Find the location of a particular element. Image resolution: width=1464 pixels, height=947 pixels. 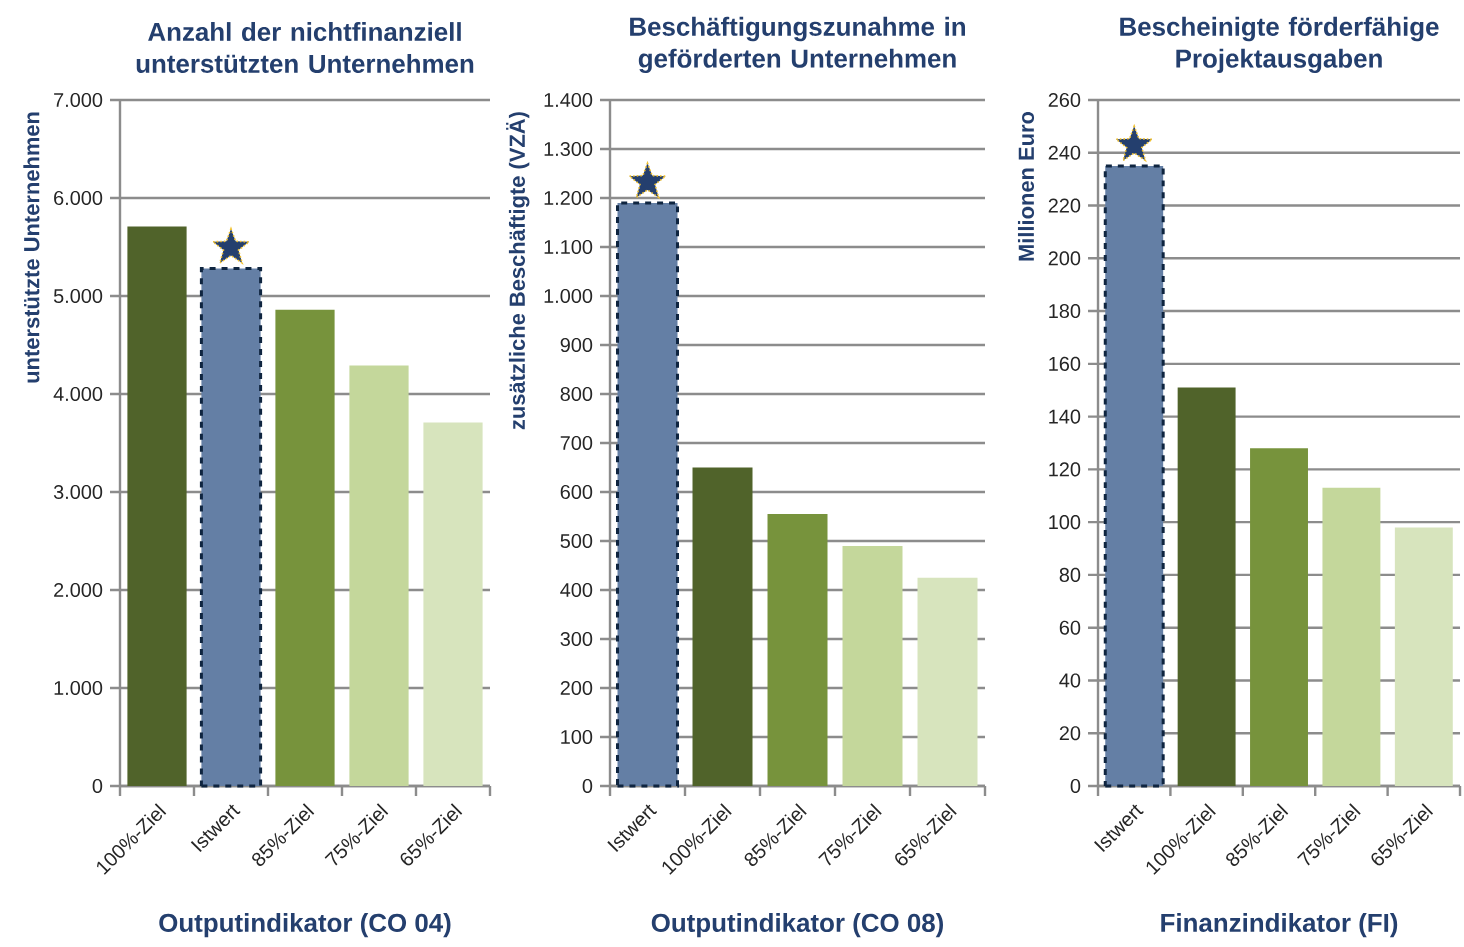

x-axis-title: Outputindikator (CO 04) is located at coordinates (305, 925).